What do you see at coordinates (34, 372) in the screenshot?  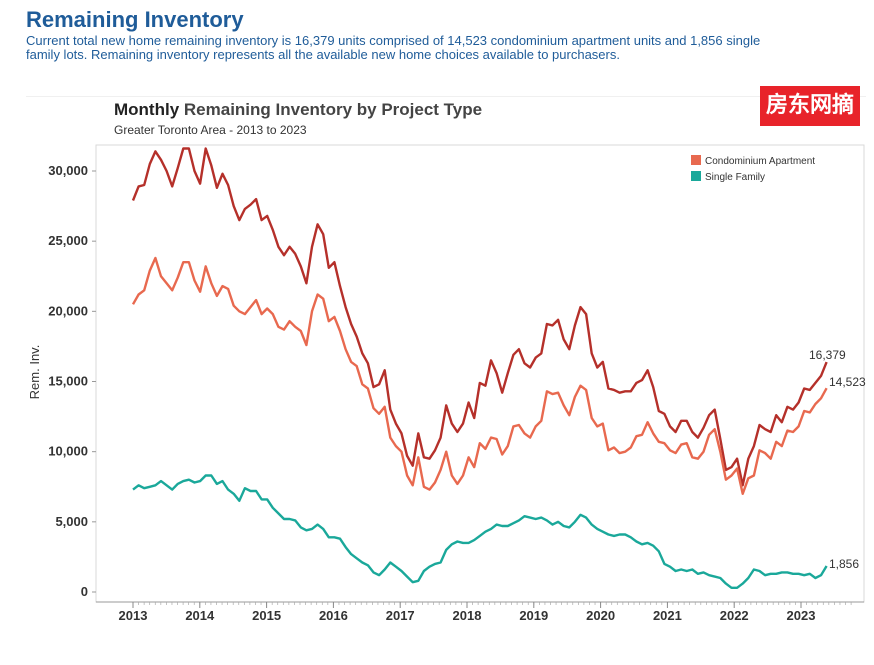 I see `y-axis-title: Rem. Inv.` at bounding box center [34, 372].